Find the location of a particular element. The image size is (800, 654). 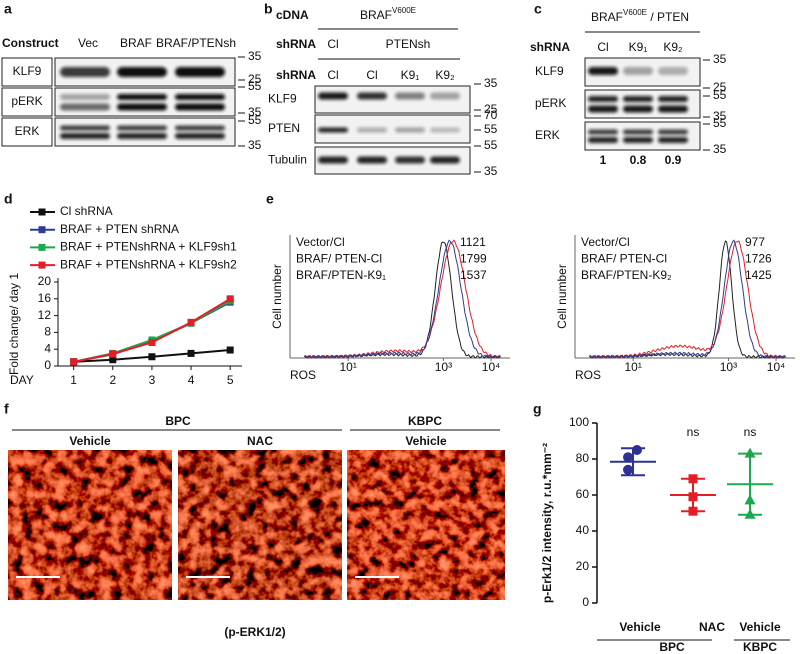

legend-label: Vector/Cl is located at coordinates (605, 242).